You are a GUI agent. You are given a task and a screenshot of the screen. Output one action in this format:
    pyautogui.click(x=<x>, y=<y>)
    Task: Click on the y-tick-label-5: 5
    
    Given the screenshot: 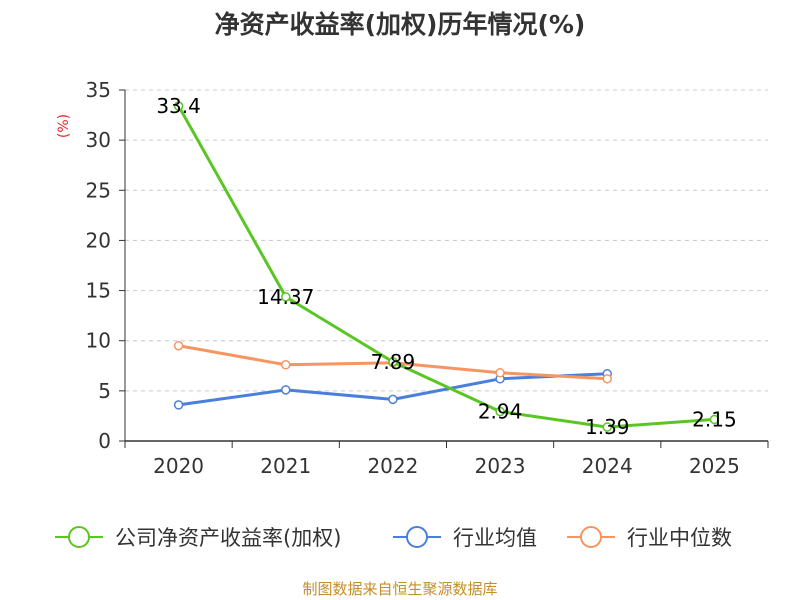 What is the action you would take?
    pyautogui.click(x=104, y=391)
    